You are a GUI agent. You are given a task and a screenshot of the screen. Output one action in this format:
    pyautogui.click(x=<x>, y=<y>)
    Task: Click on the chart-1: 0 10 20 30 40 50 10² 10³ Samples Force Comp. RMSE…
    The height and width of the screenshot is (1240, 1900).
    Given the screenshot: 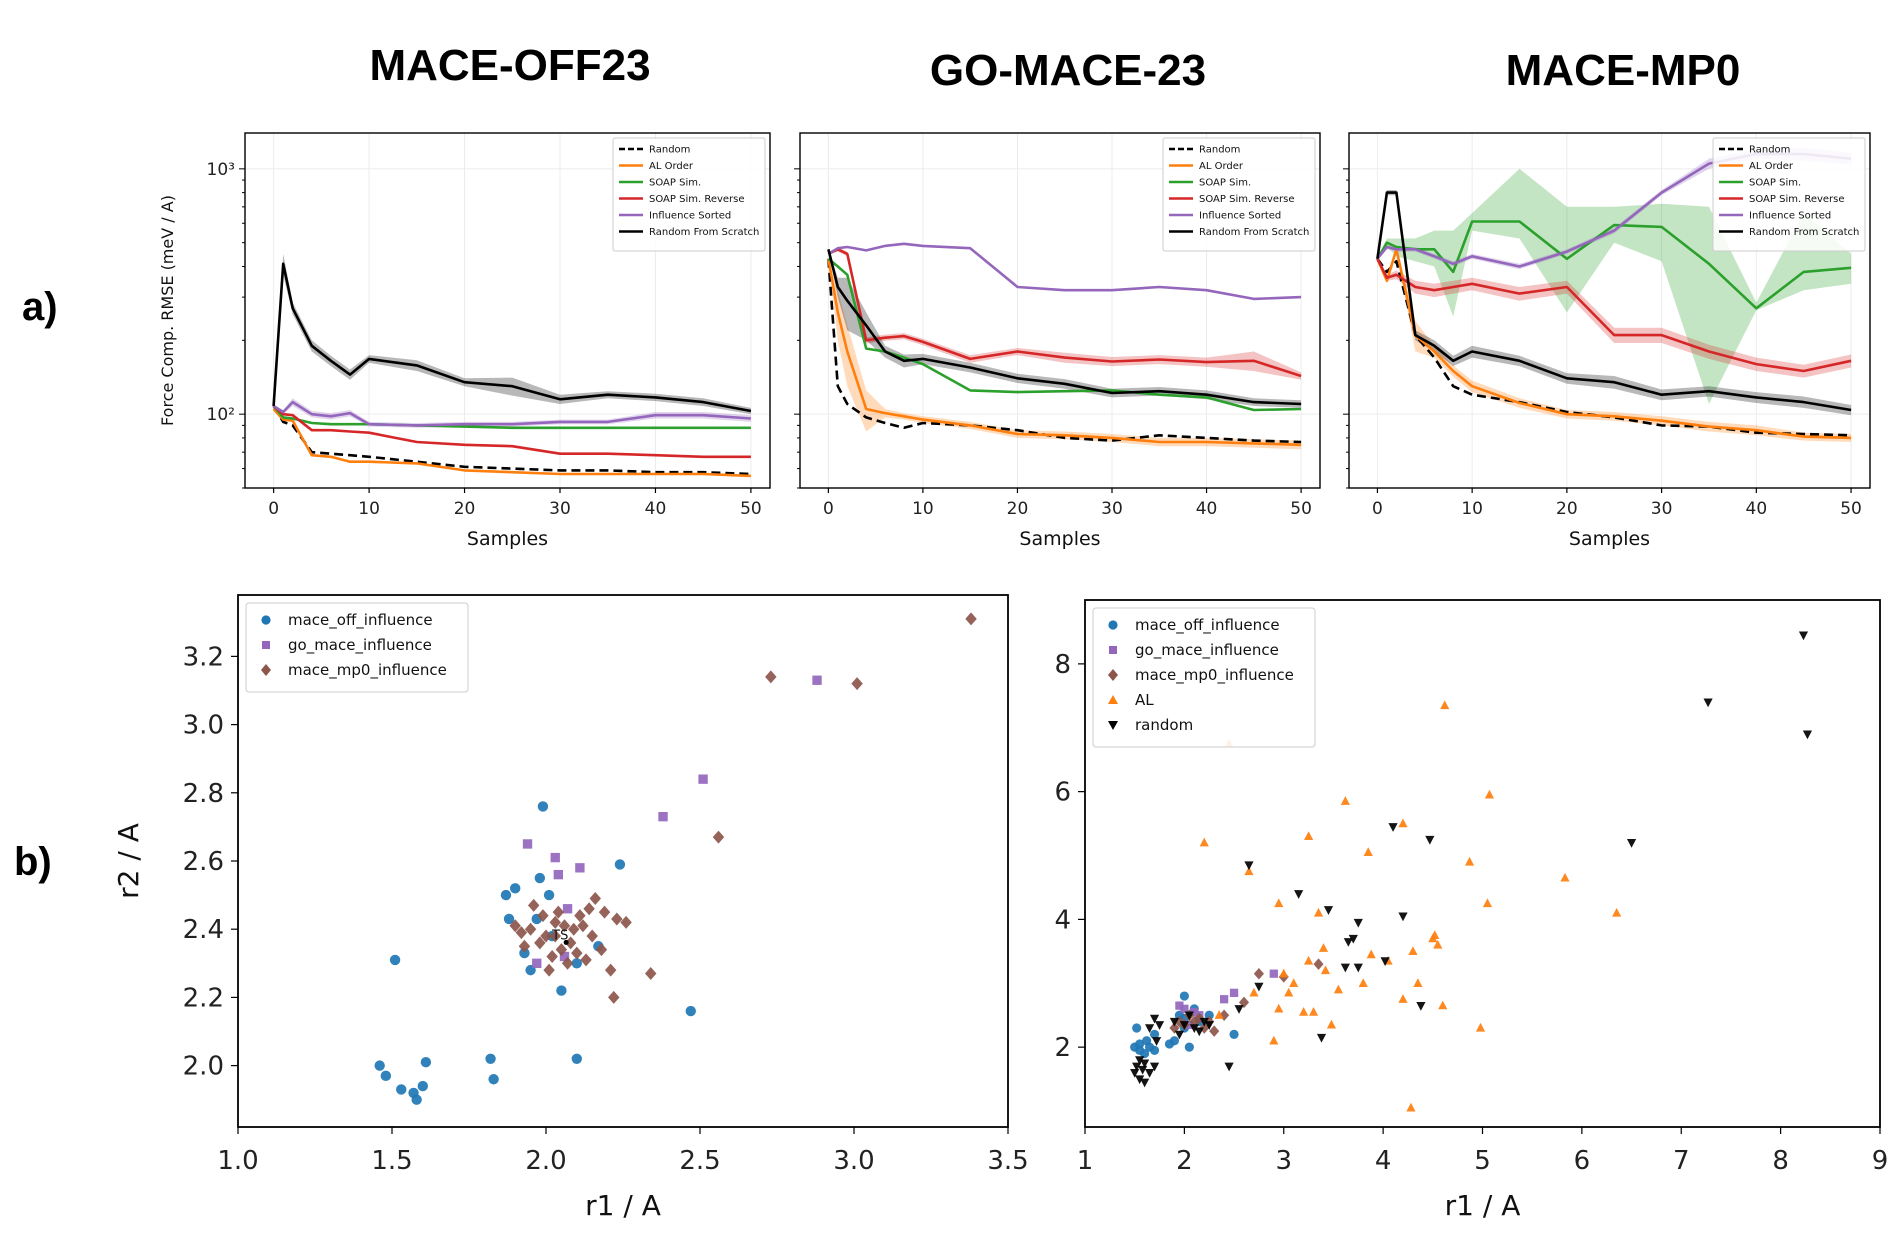 What is the action you would take?
    pyautogui.click(x=464, y=341)
    